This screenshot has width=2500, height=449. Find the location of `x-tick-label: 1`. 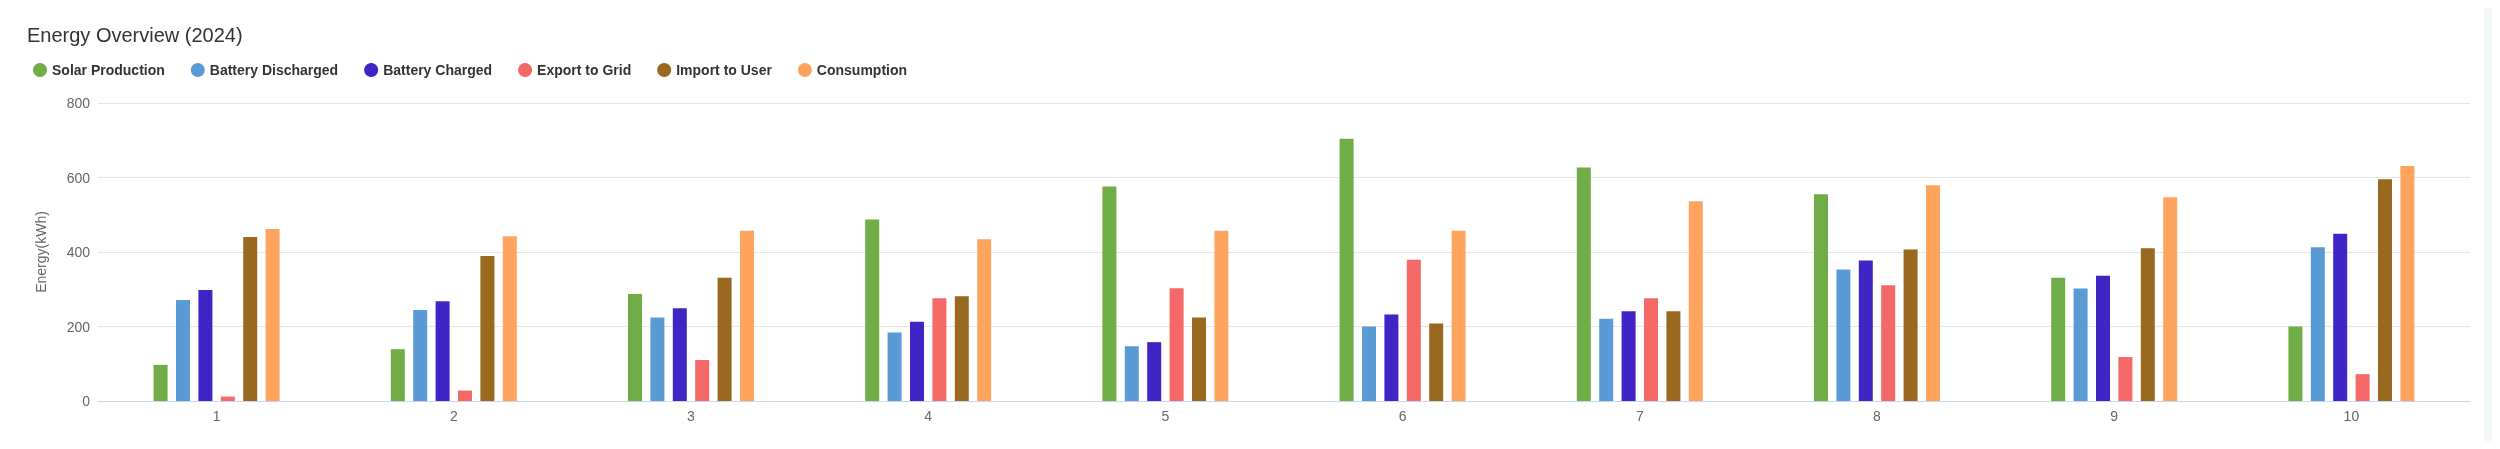

x-tick-label: 1 is located at coordinates (216, 416).